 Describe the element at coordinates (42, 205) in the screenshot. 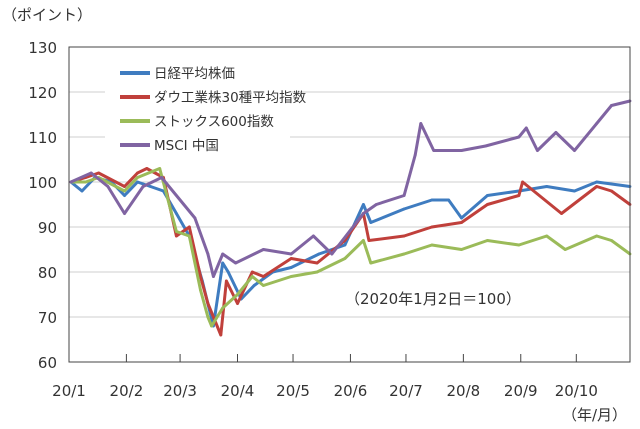

I see `y-tick-labels: 60 70 80 90 100 110 120 130` at that location.